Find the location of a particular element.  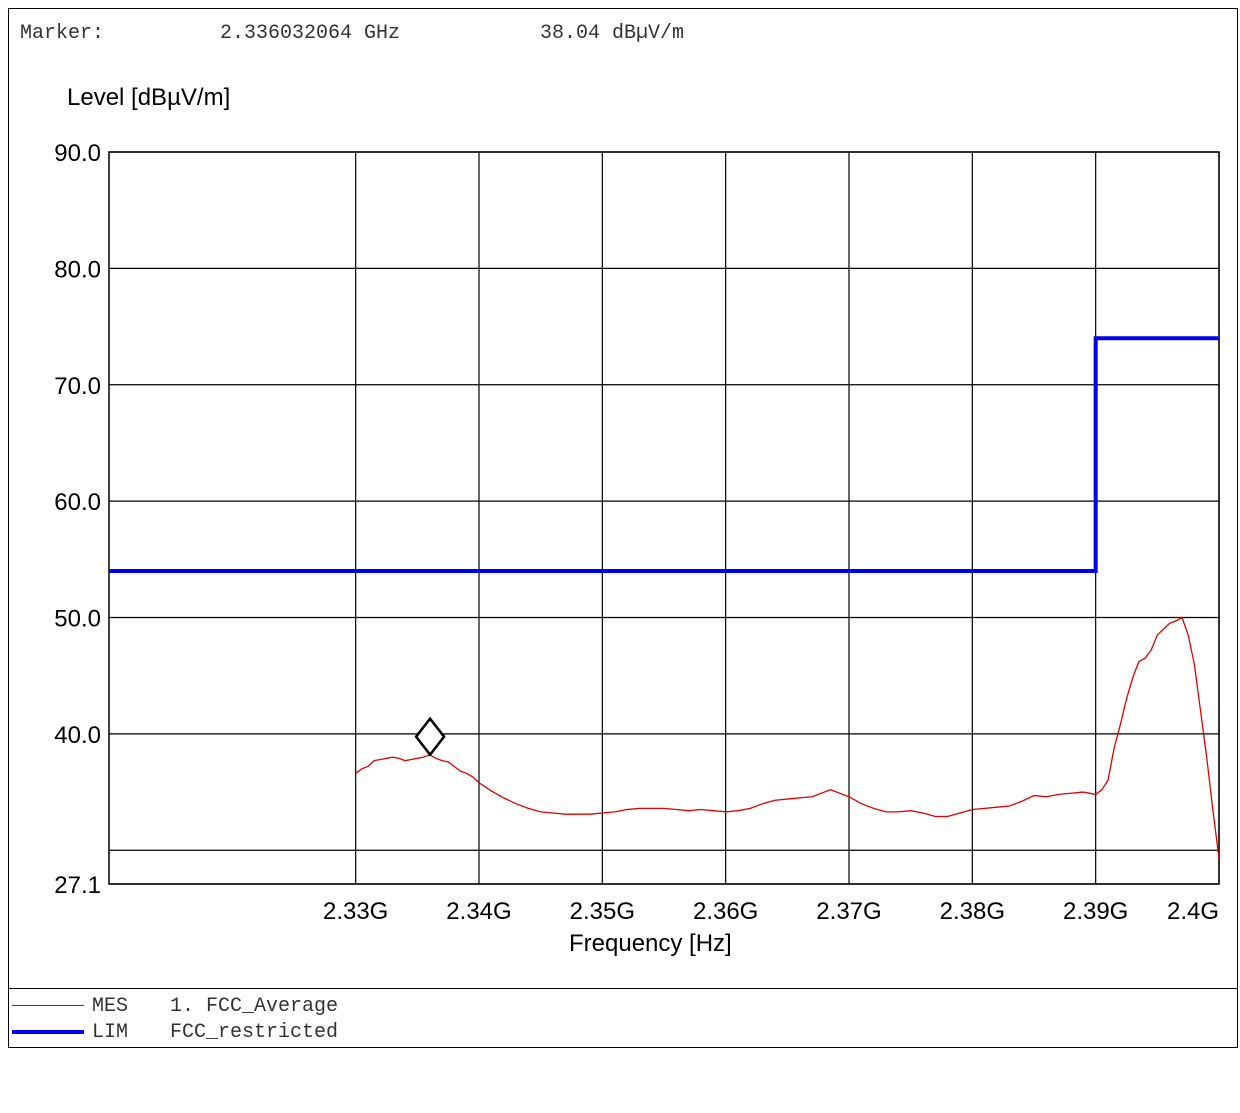

y-tick-label: 40.0 is located at coordinates (77, 735).